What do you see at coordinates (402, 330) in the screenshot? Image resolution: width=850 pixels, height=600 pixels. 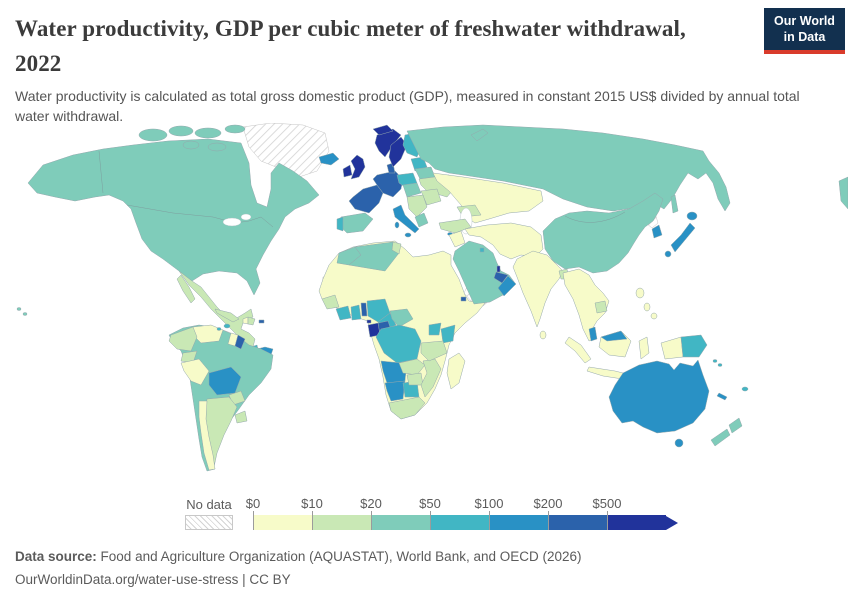 I see `map-layer-africa` at bounding box center [402, 330].